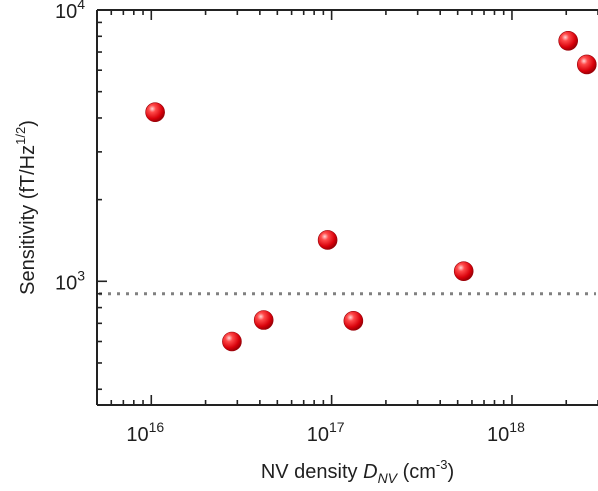 The height and width of the screenshot is (491, 598). I want to click on x-tick-label: 1017, so click(326, 432).